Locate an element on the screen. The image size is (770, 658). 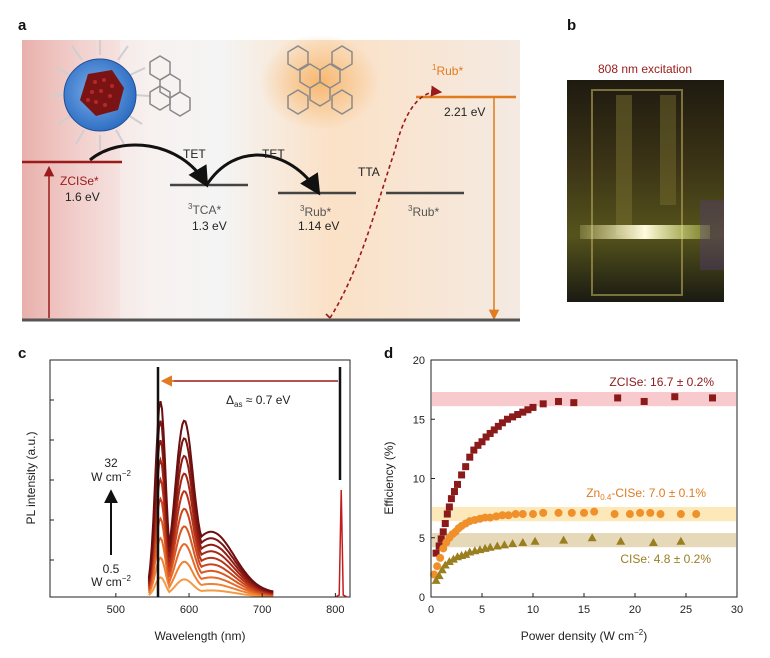
tca-energy: 1.3 eV is located at coordinates (209, 226).